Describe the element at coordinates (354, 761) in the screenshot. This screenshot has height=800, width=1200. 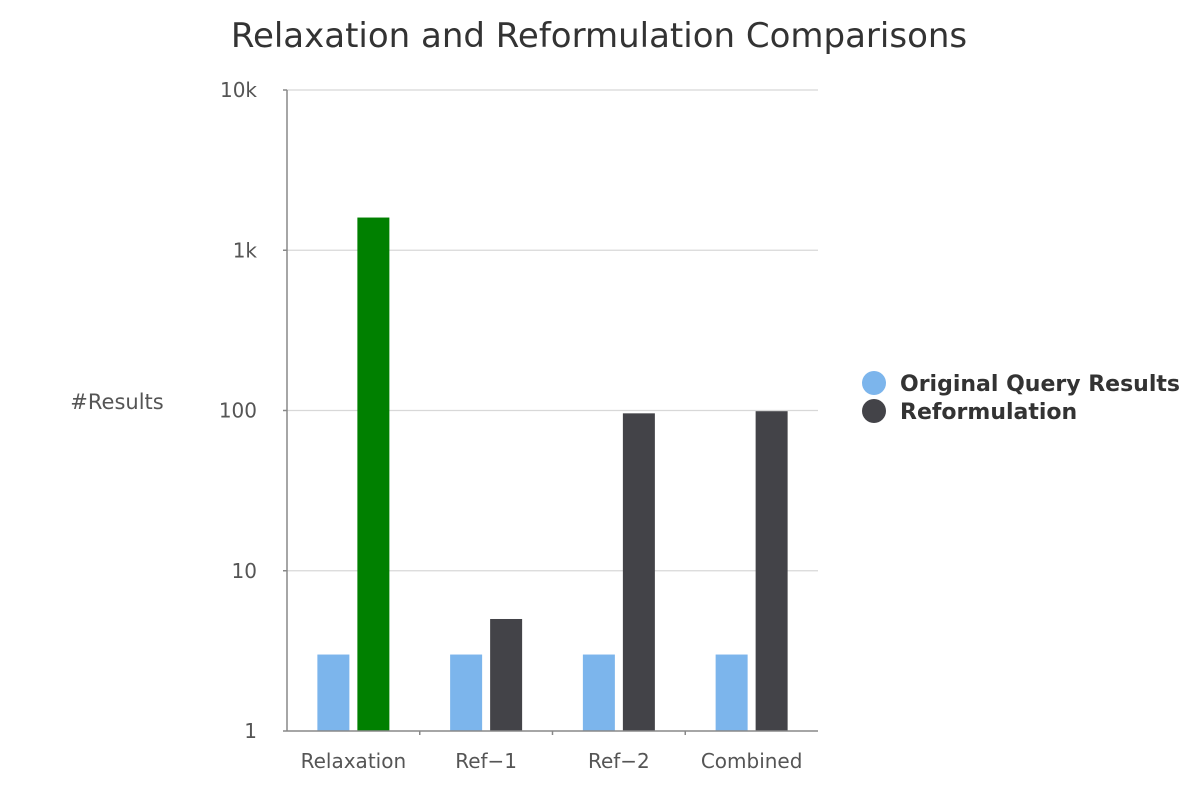
I see `x-tick-label: Relaxation` at that location.